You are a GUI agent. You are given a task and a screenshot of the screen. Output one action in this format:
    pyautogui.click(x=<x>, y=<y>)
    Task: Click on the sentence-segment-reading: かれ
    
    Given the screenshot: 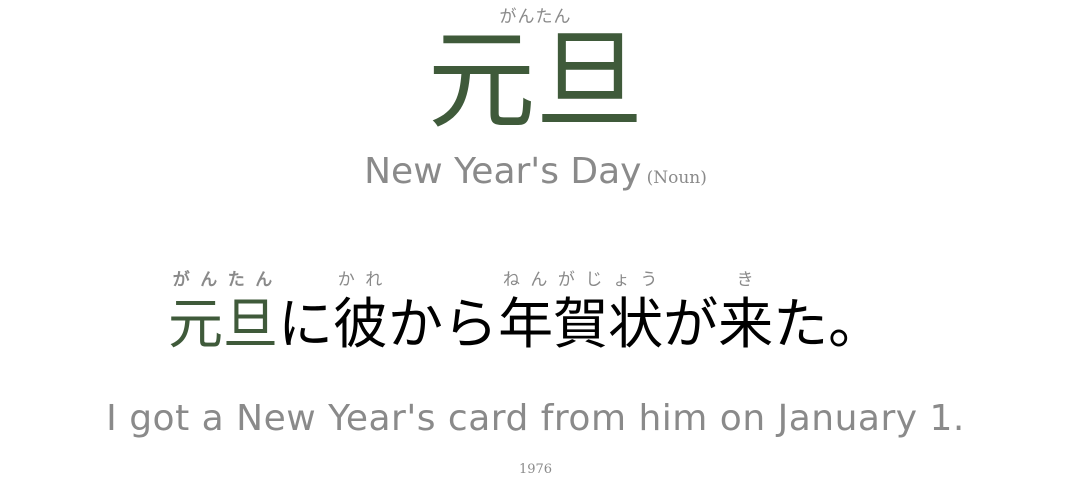 What is the action you would take?
    pyautogui.click(x=361, y=280)
    